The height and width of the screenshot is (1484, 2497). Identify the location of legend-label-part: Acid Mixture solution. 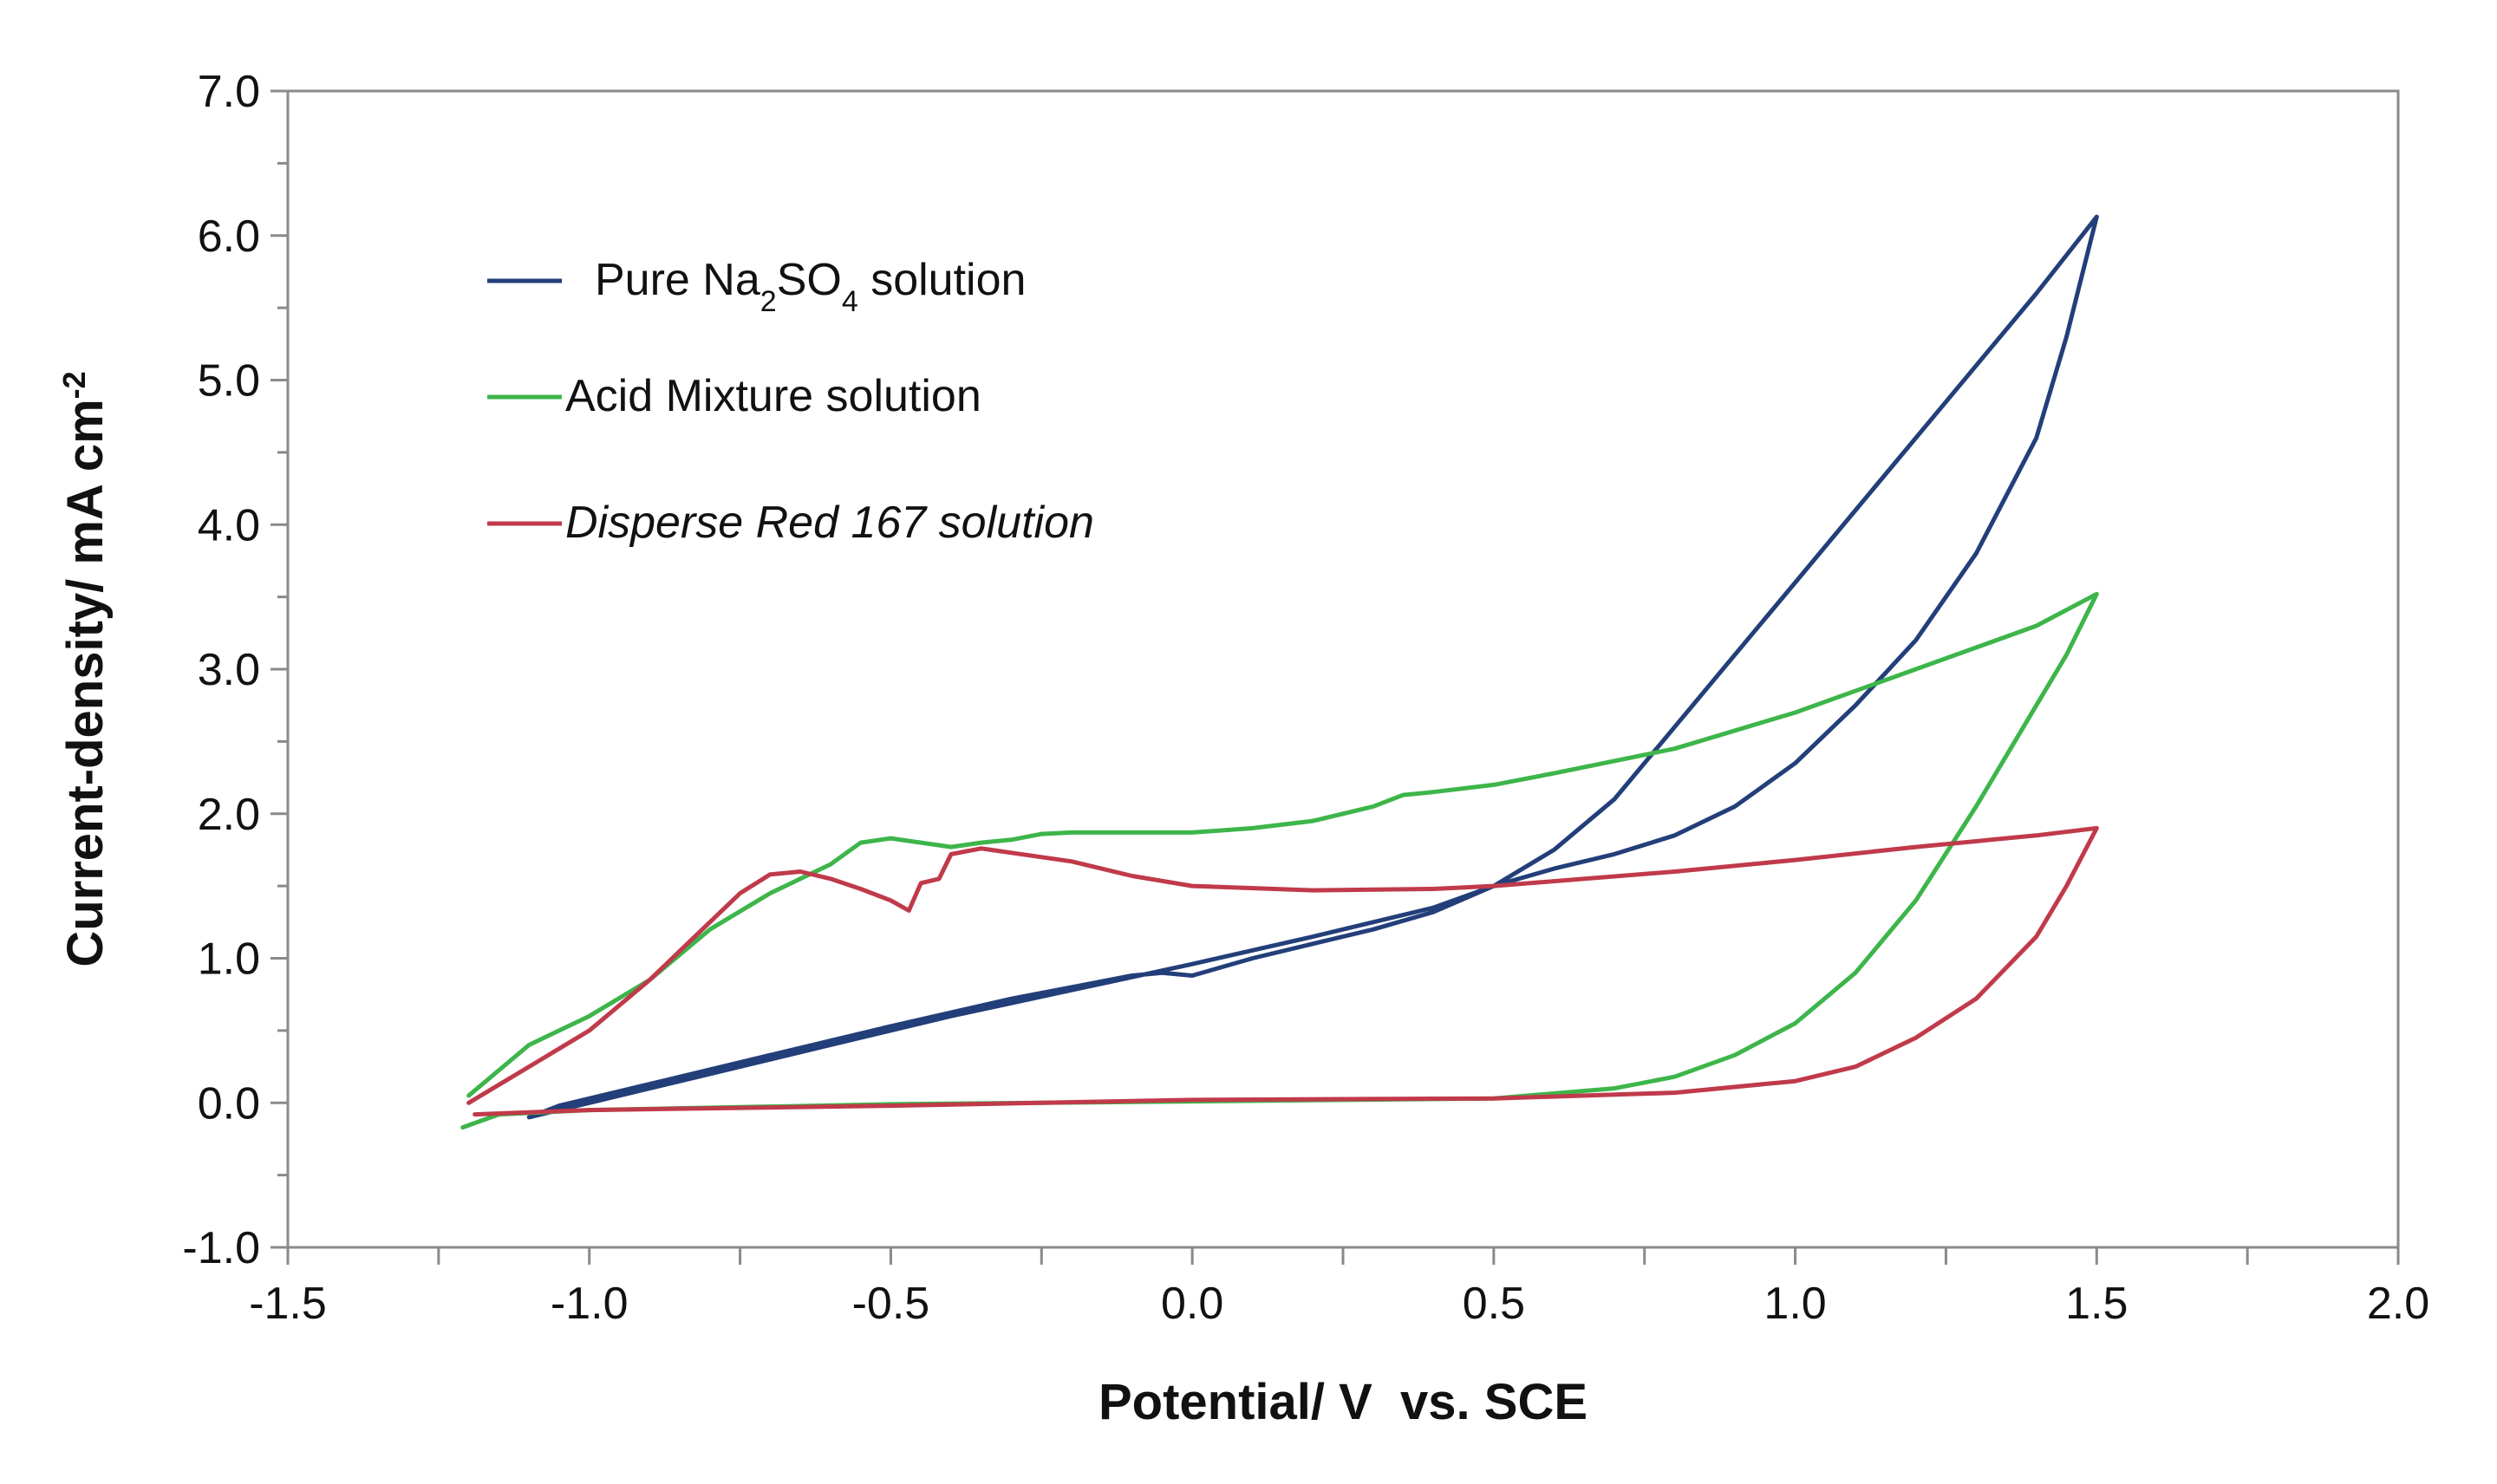
(773, 396).